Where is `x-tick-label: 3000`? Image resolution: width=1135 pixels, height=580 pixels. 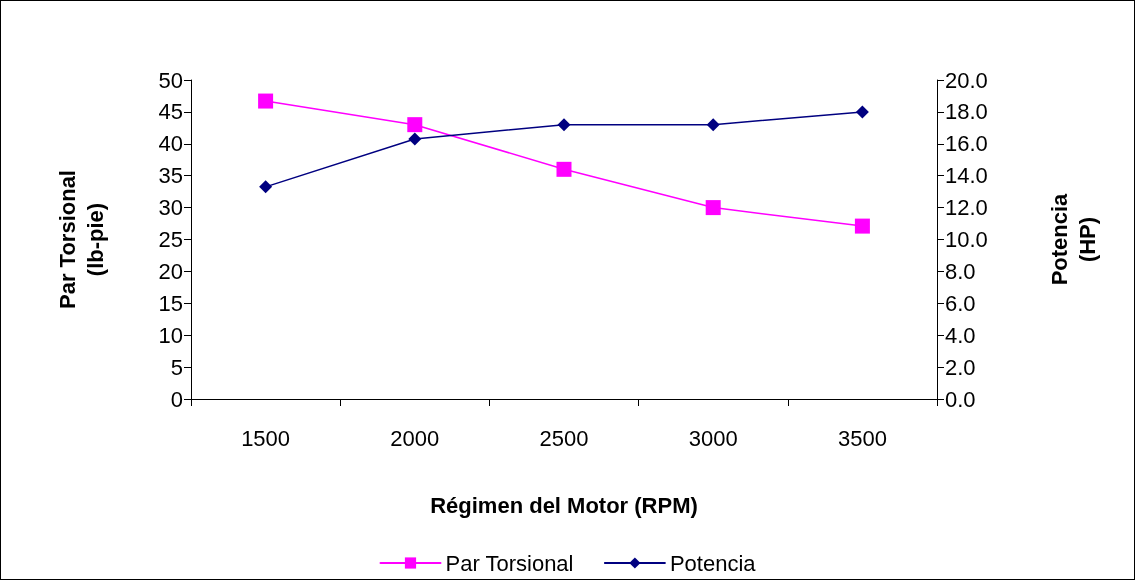
x-tick-label: 3000 is located at coordinates (713, 438).